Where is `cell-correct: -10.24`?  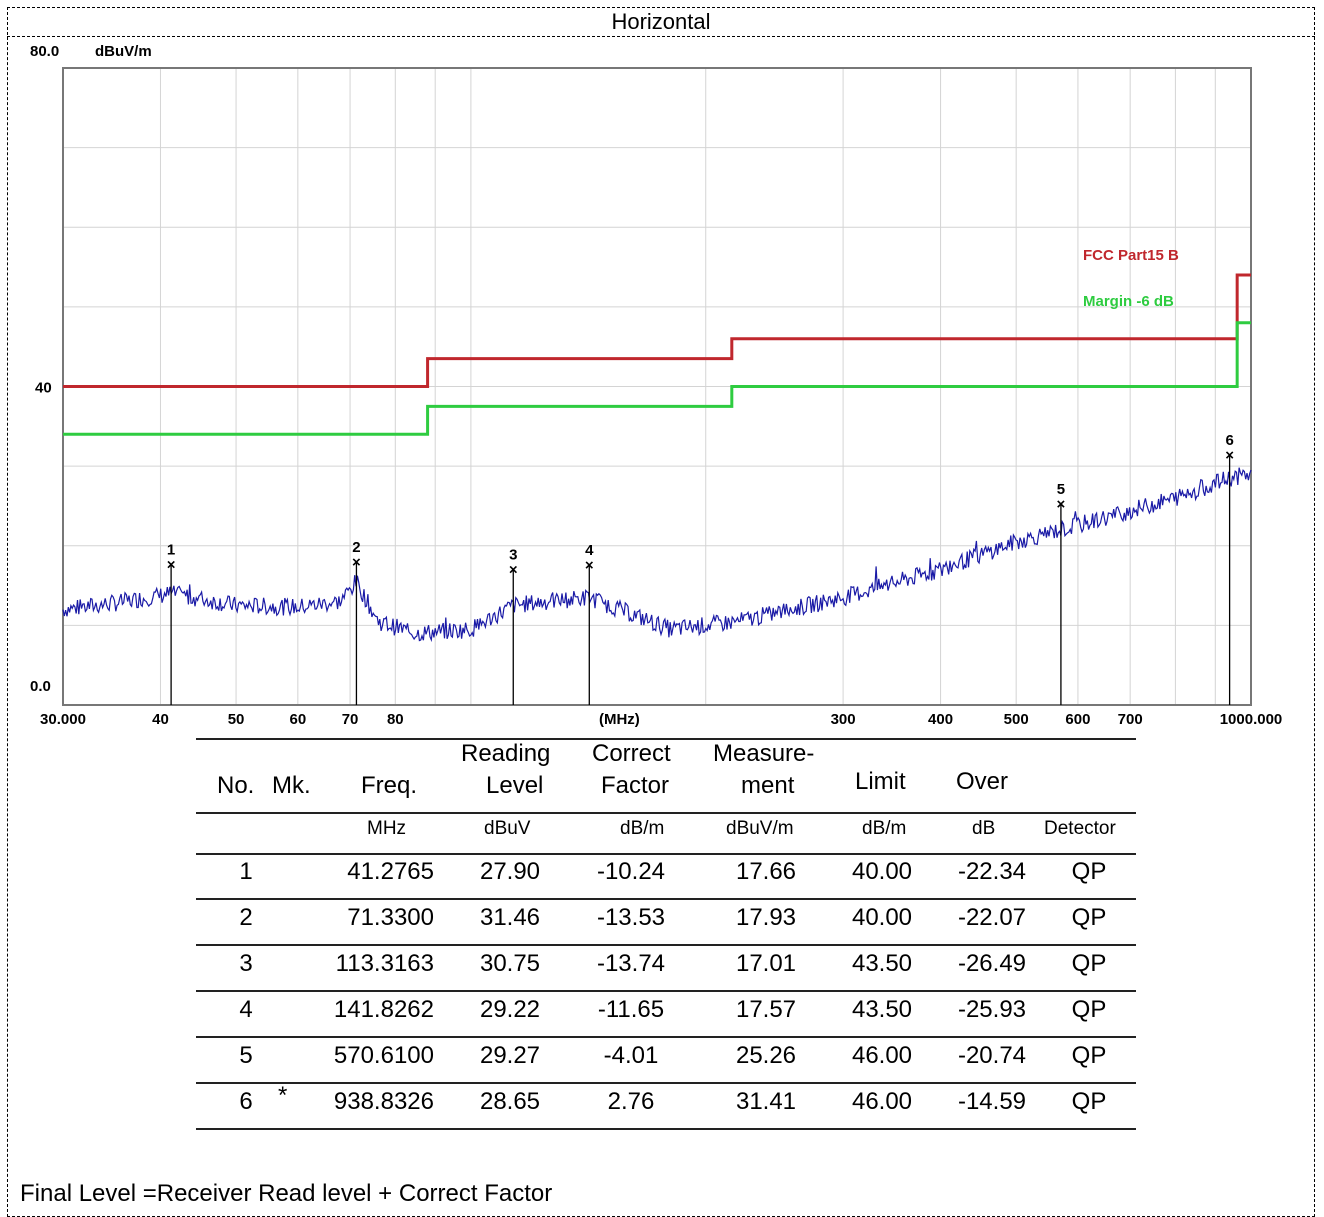
cell-correct: -10.24 is located at coordinates (631, 871).